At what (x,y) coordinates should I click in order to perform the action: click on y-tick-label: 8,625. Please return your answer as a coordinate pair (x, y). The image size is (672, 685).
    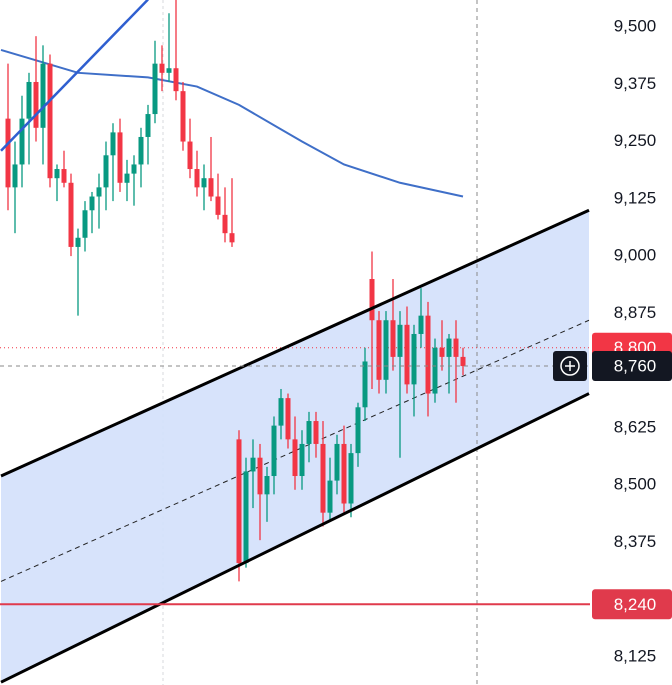
    Looking at the image, I should click on (635, 426).